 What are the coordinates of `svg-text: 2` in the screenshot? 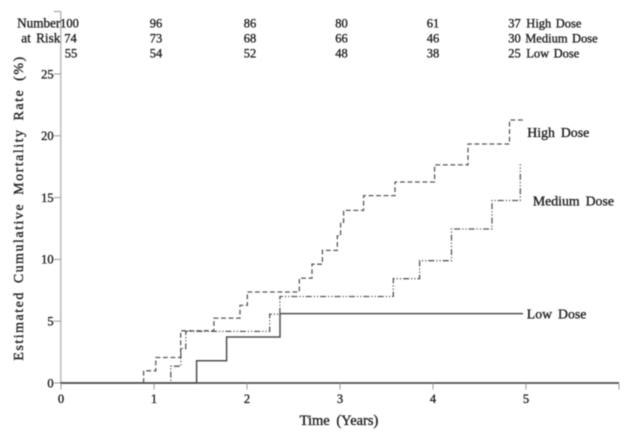 It's located at (247, 399).